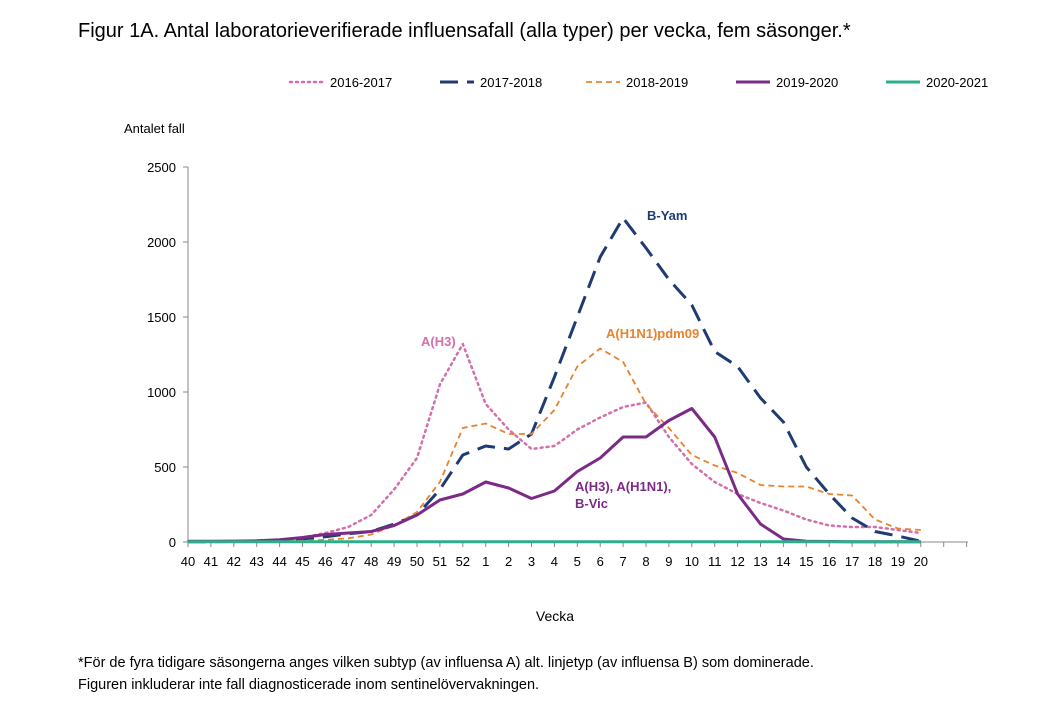  Describe the element at coordinates (440, 561) in the screenshot. I see `x-tick-label: 51` at that location.